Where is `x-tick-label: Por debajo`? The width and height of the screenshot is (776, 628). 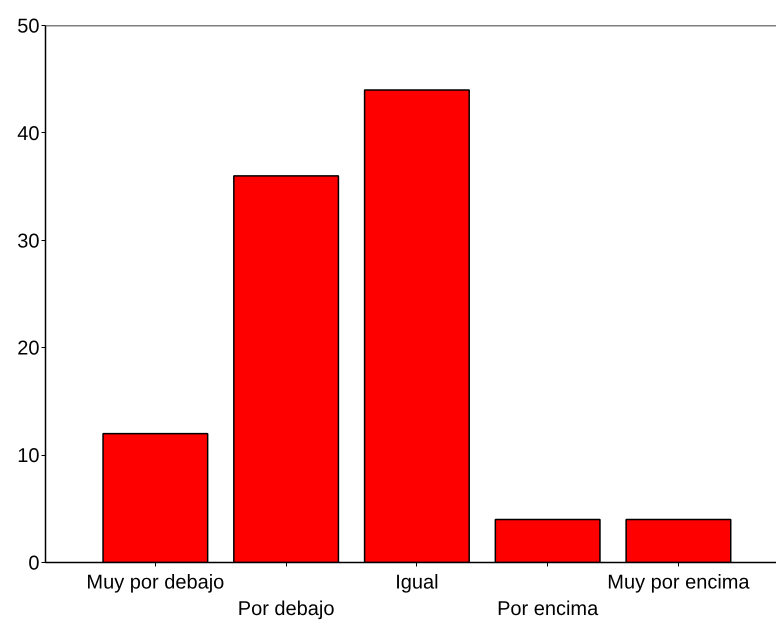 x-tick-label: Por debajo is located at coordinates (286, 609).